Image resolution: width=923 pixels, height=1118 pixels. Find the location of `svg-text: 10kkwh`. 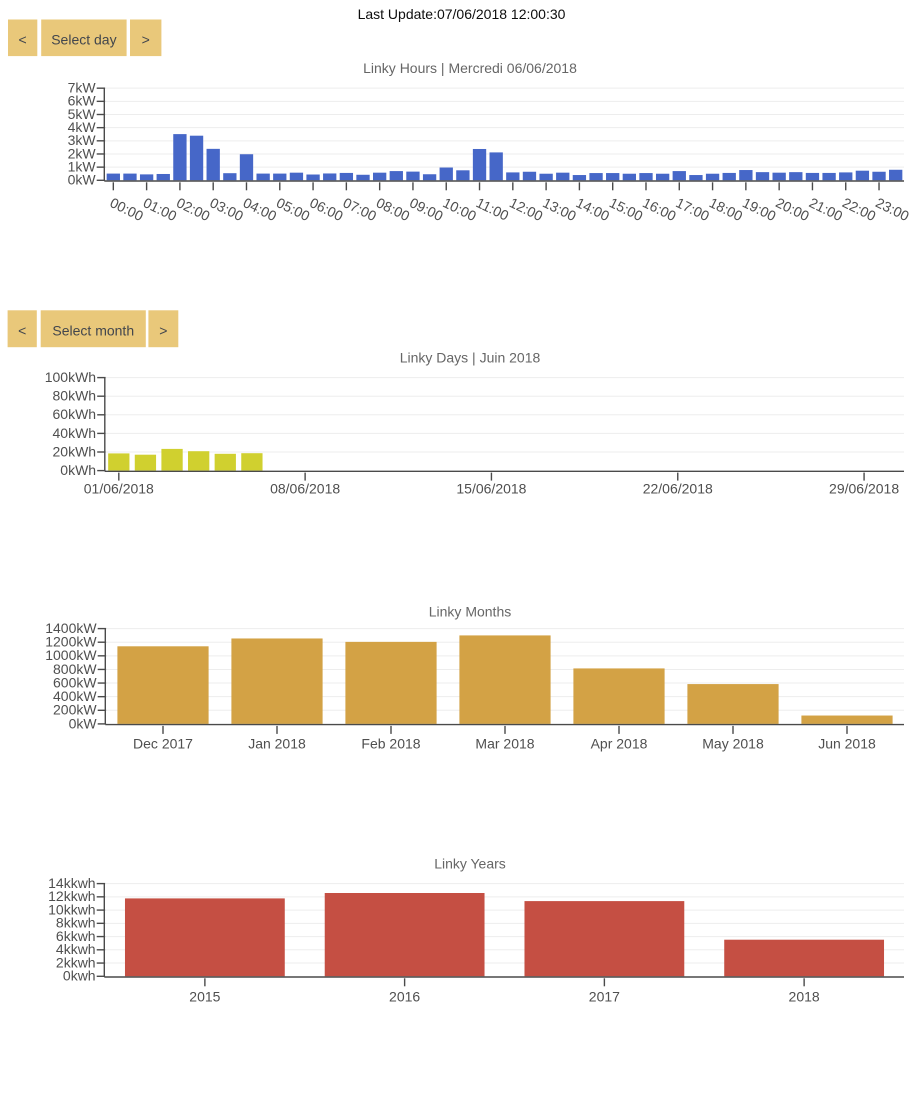

svg-text: 10kkwh is located at coordinates (71, 909).